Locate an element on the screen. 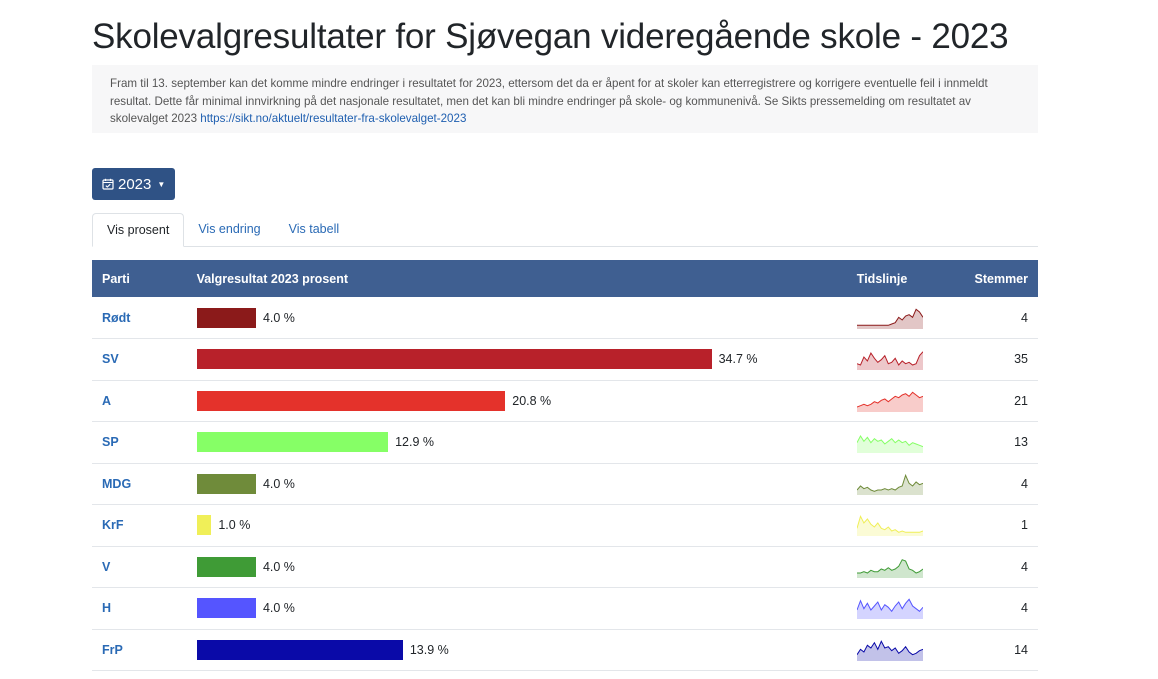 The image size is (1158, 679). table-row: FrP 13.9 % 14 is located at coordinates (565, 650).